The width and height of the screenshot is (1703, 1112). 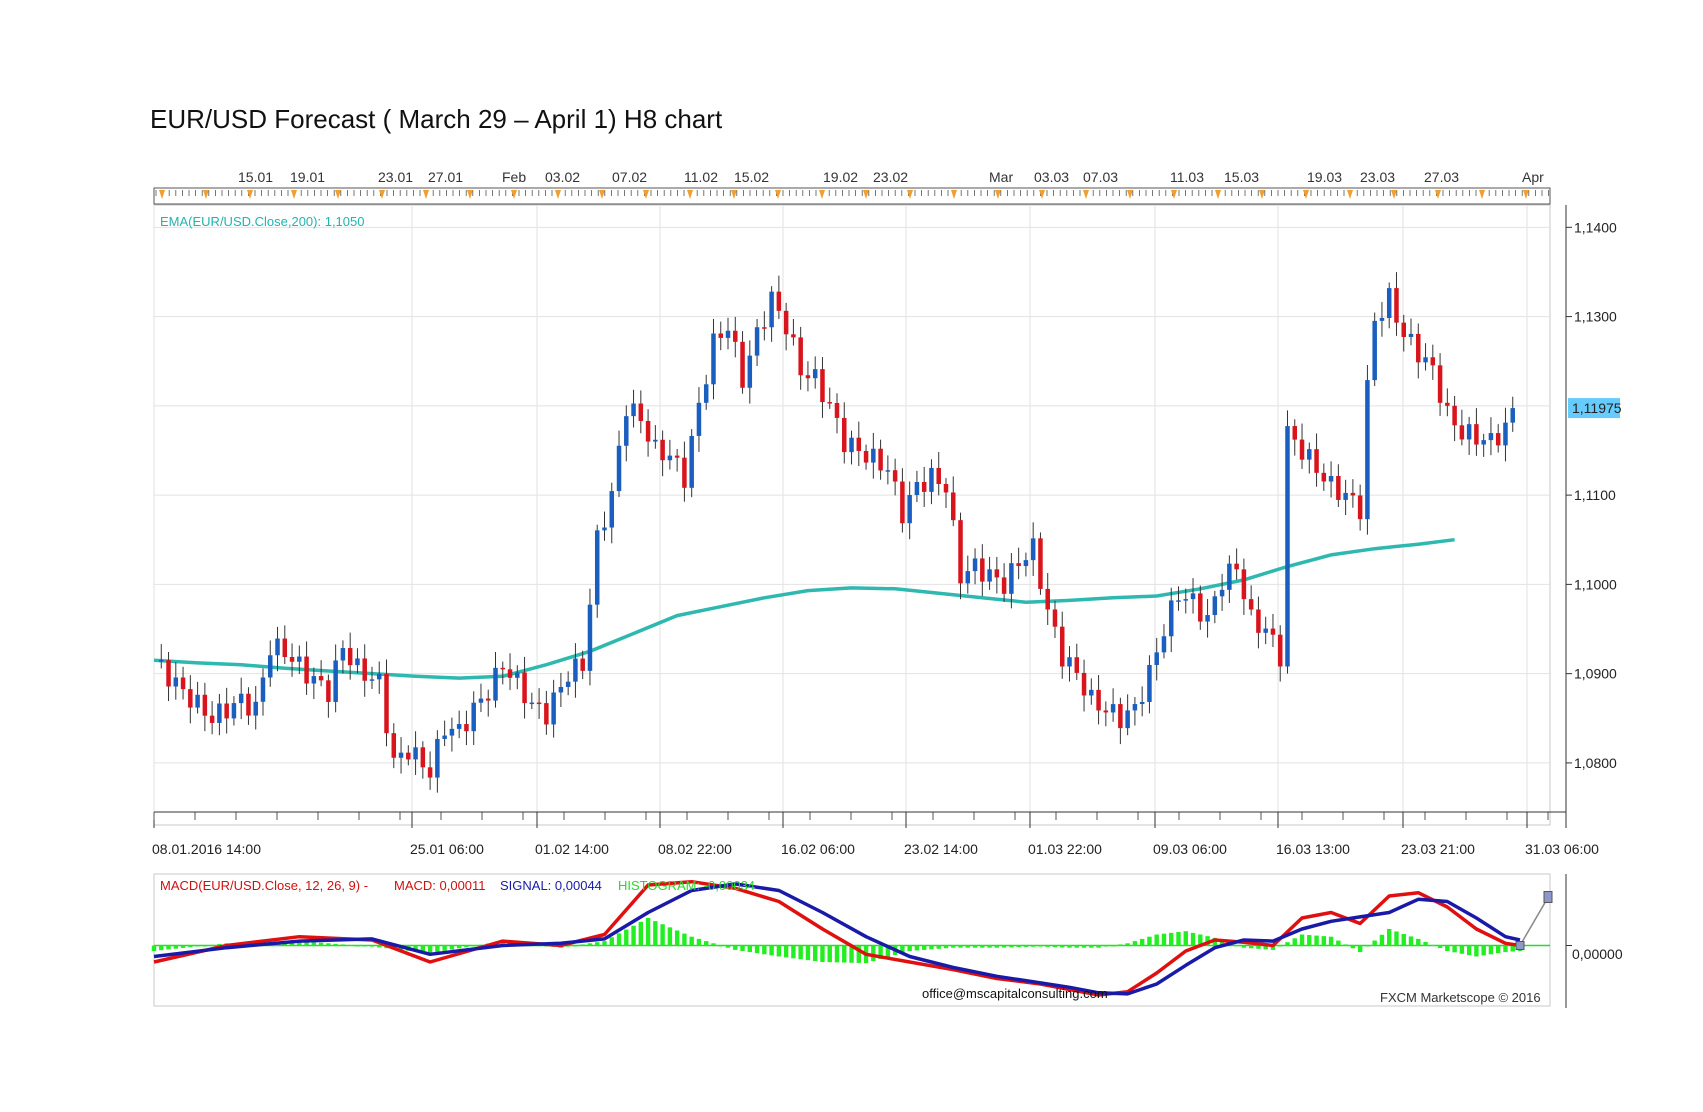 What do you see at coordinates (1187, 177) in the screenshot?
I see `top-tick-label: 11.03` at bounding box center [1187, 177].